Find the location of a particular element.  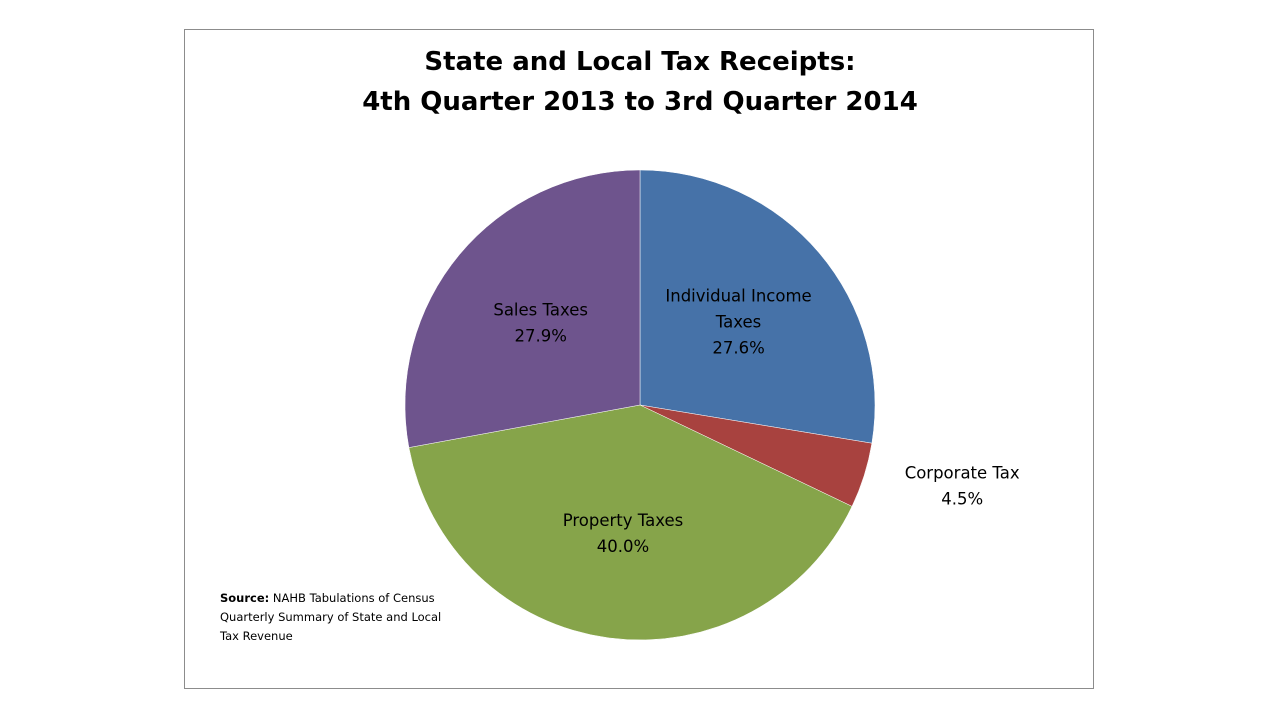

slice-percent-label: 4.5% is located at coordinates (962, 499).